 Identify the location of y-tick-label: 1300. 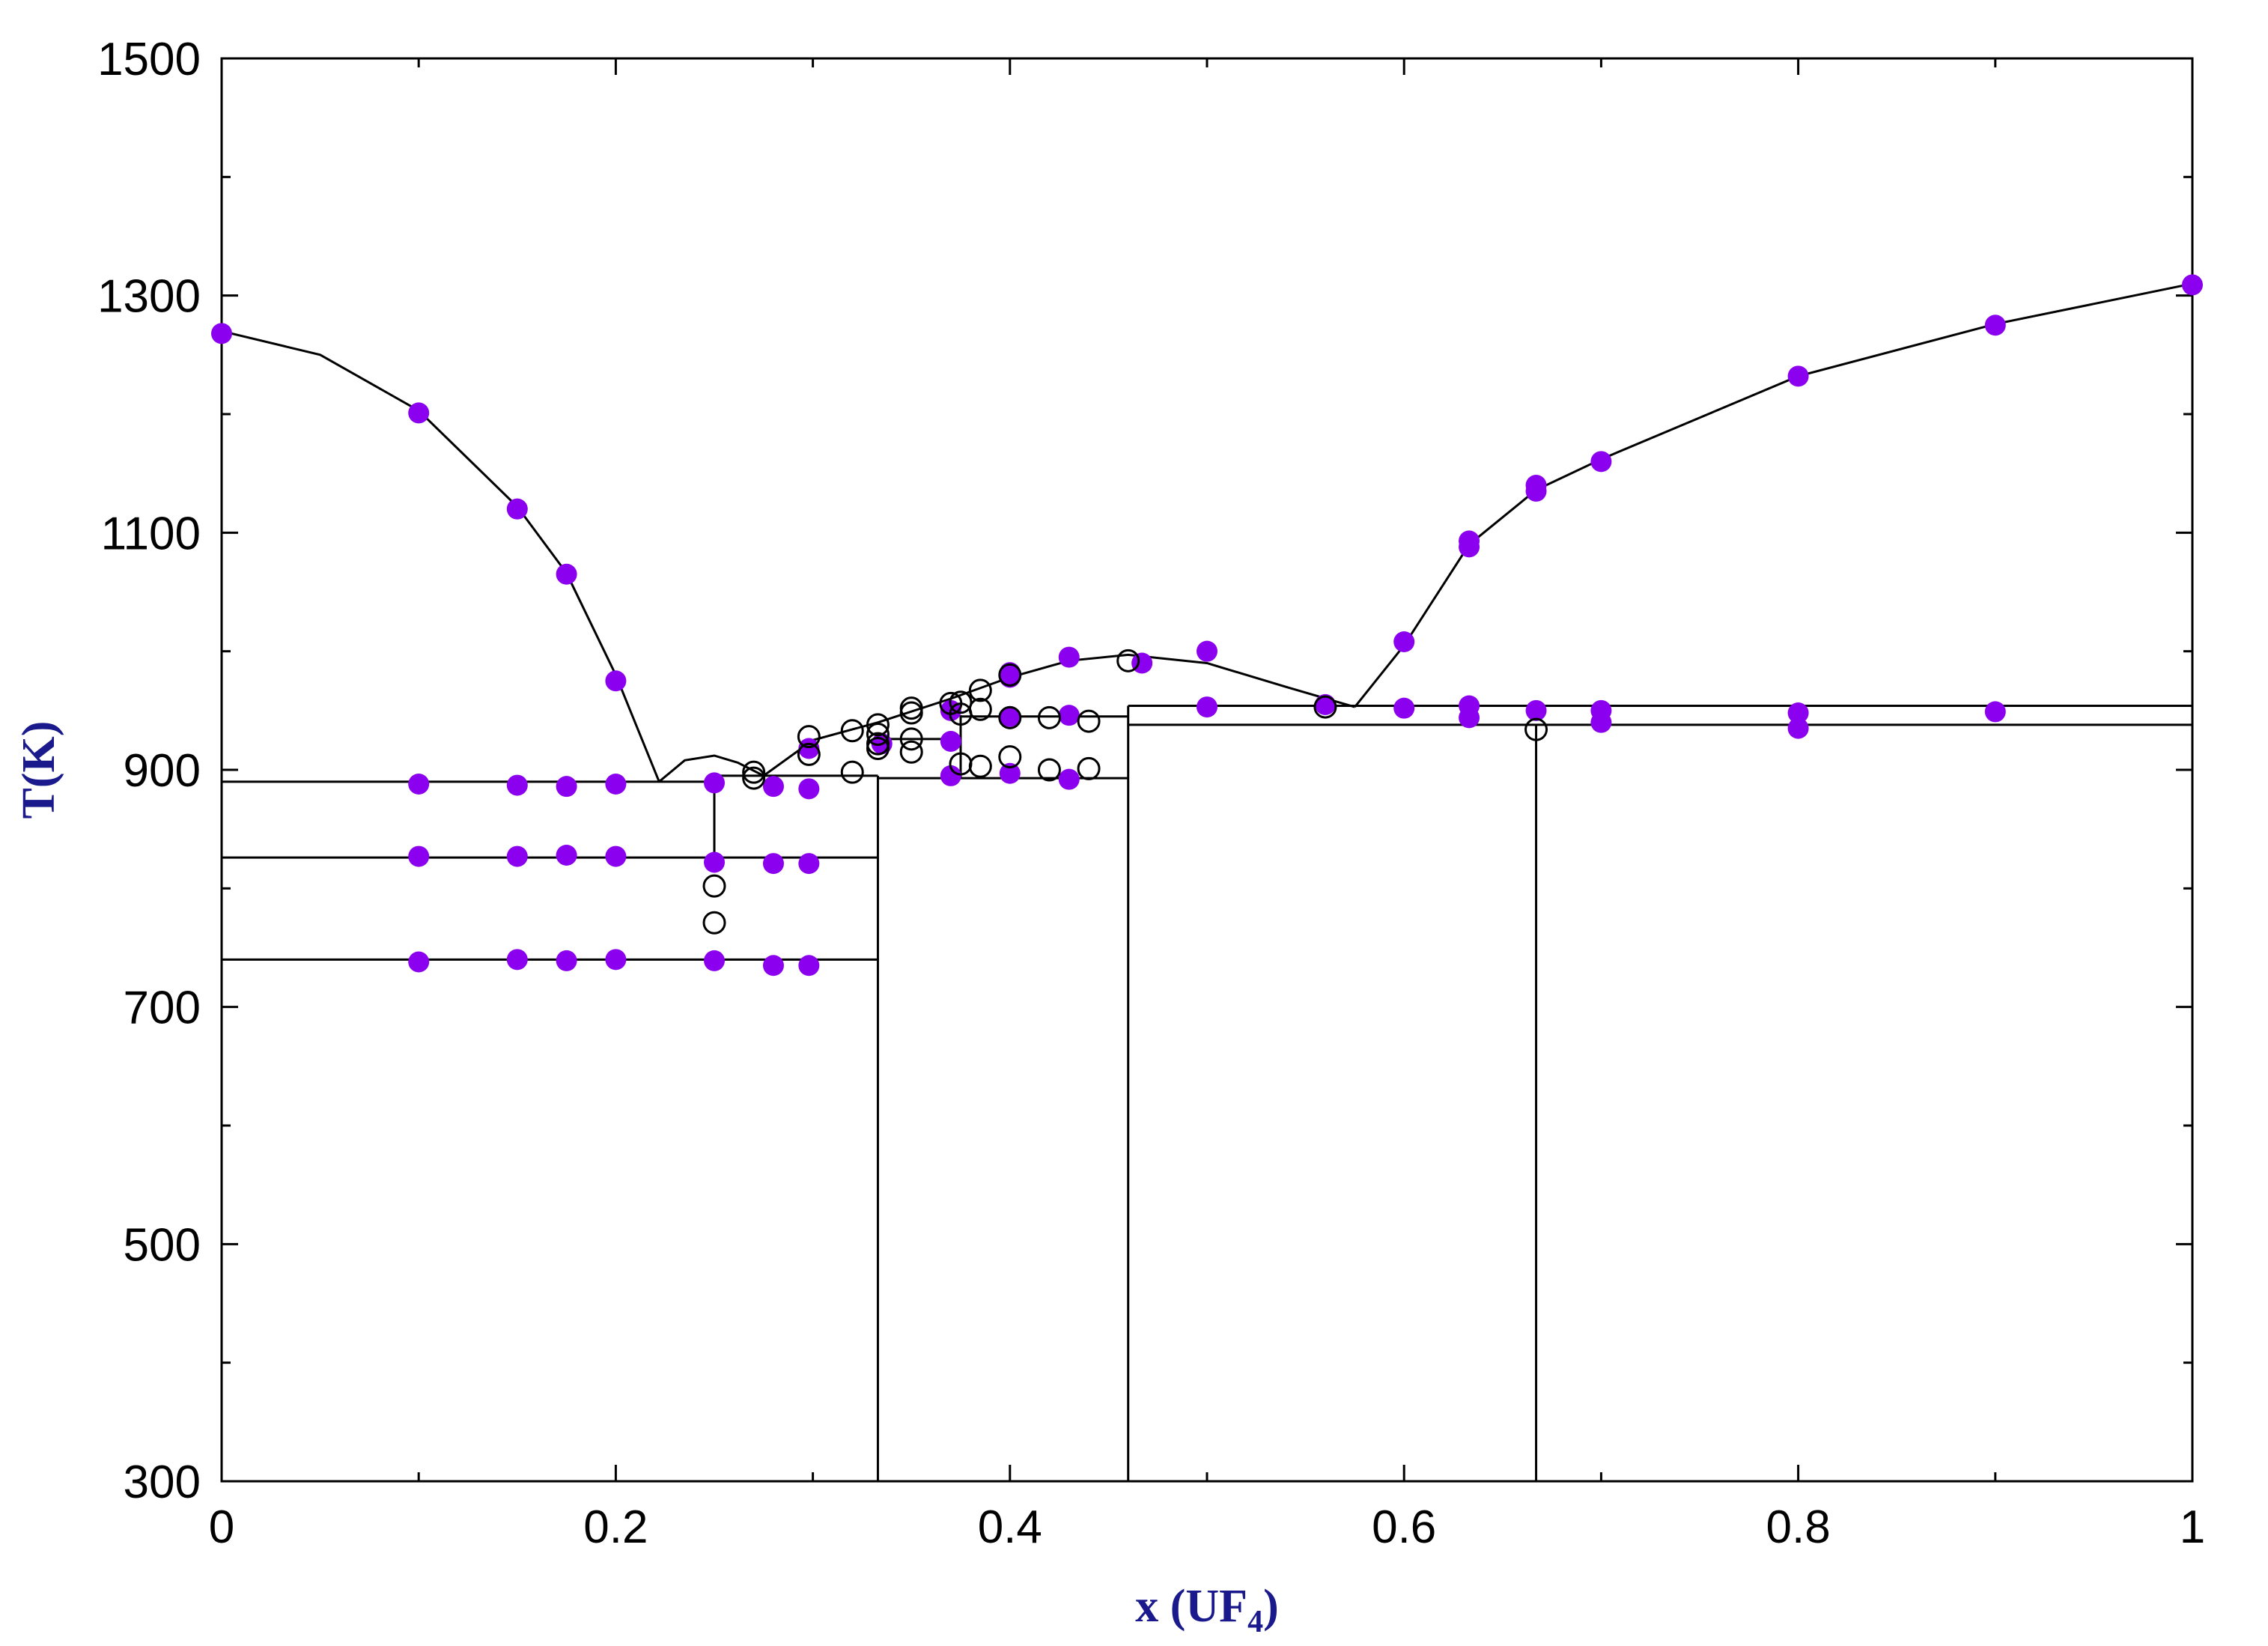
(149, 297).